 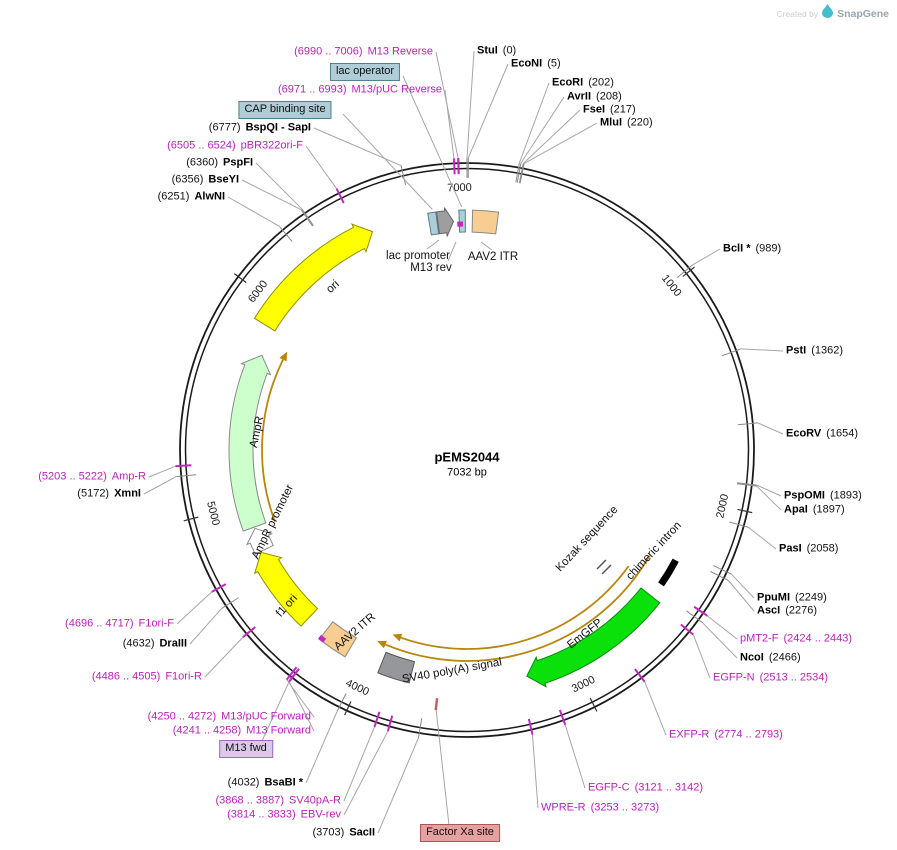 What do you see at coordinates (272, 440) in the screenshot?
I see `feature-orf-left` at bounding box center [272, 440].